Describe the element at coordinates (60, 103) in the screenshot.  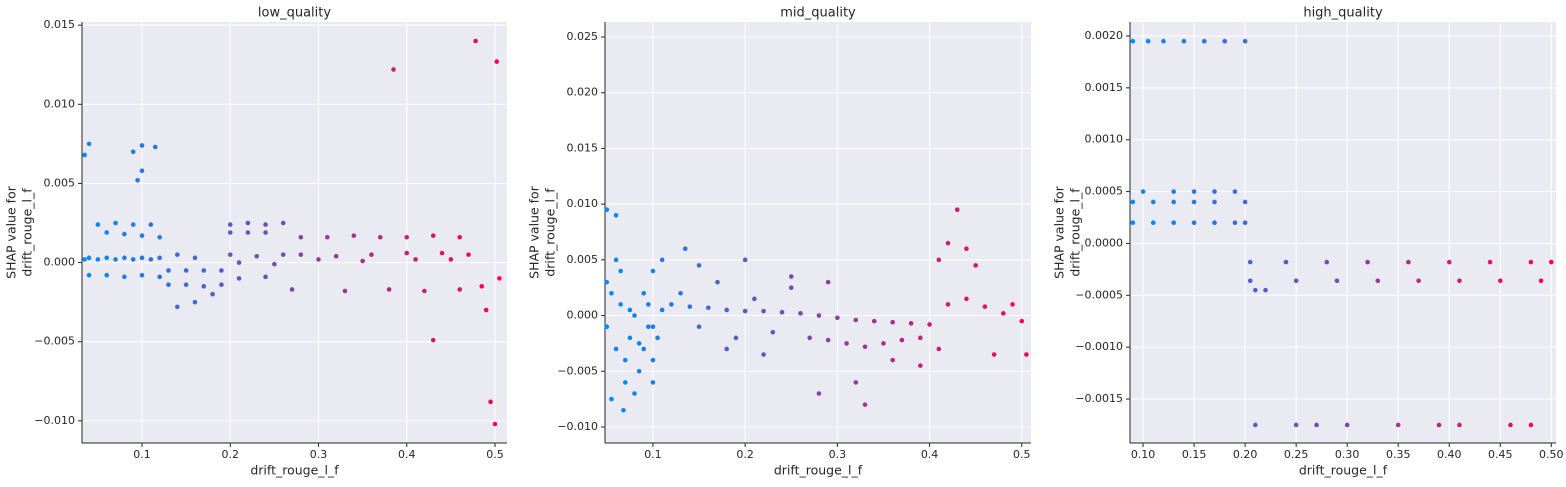
I see `y-tick-label: 0.010` at that location.